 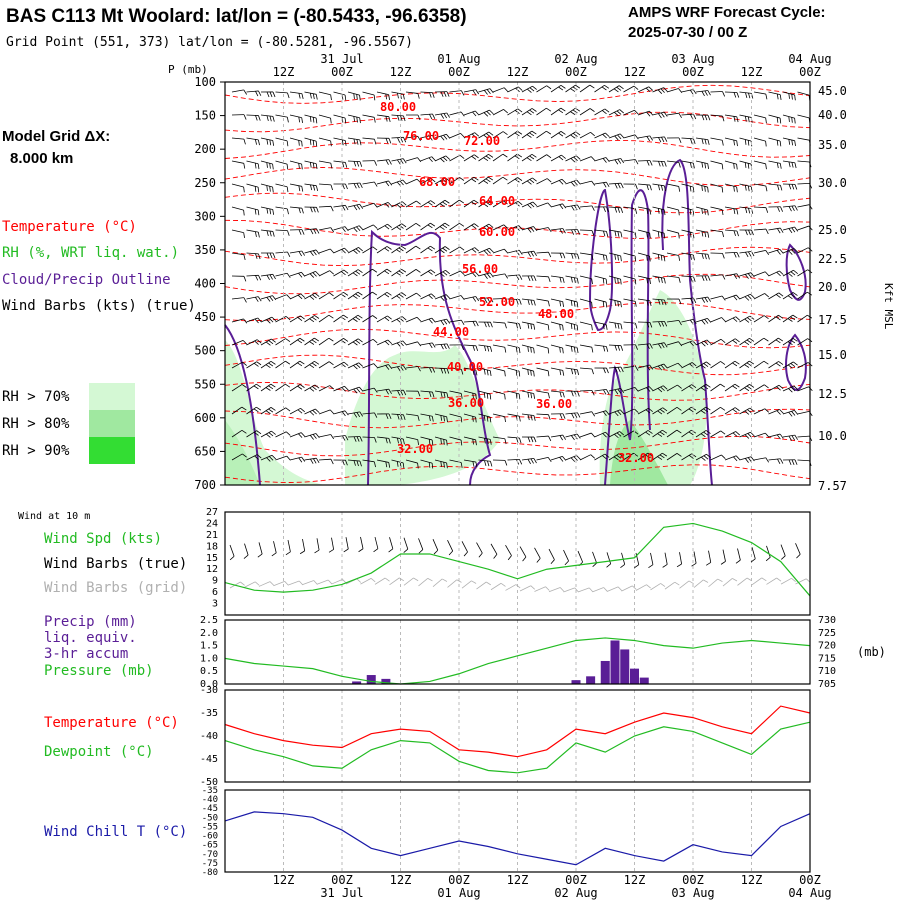 What do you see at coordinates (575, 59) in the screenshot?
I see `top-date-tick: 02 Aug` at bounding box center [575, 59].